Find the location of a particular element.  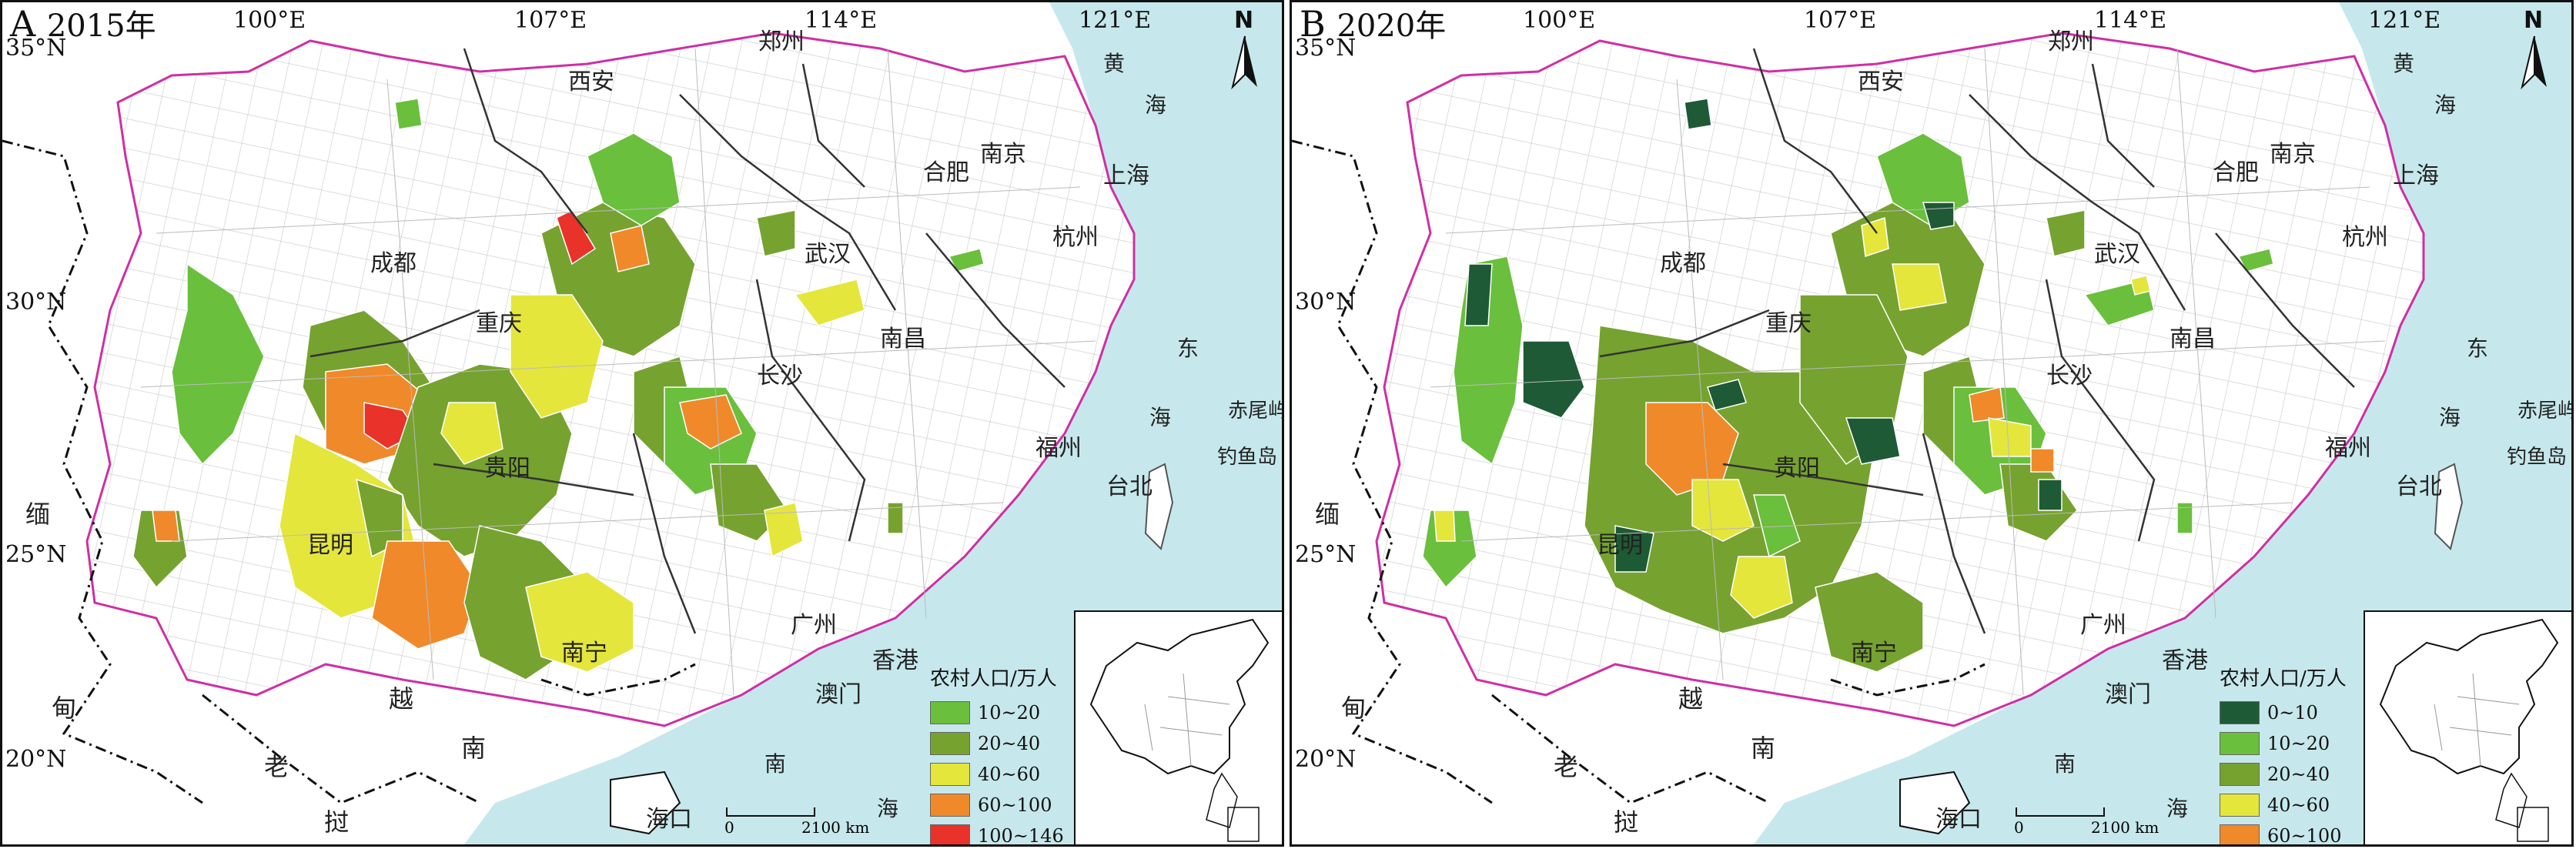

panel-title: B 2020年 is located at coordinates (1374, 23).